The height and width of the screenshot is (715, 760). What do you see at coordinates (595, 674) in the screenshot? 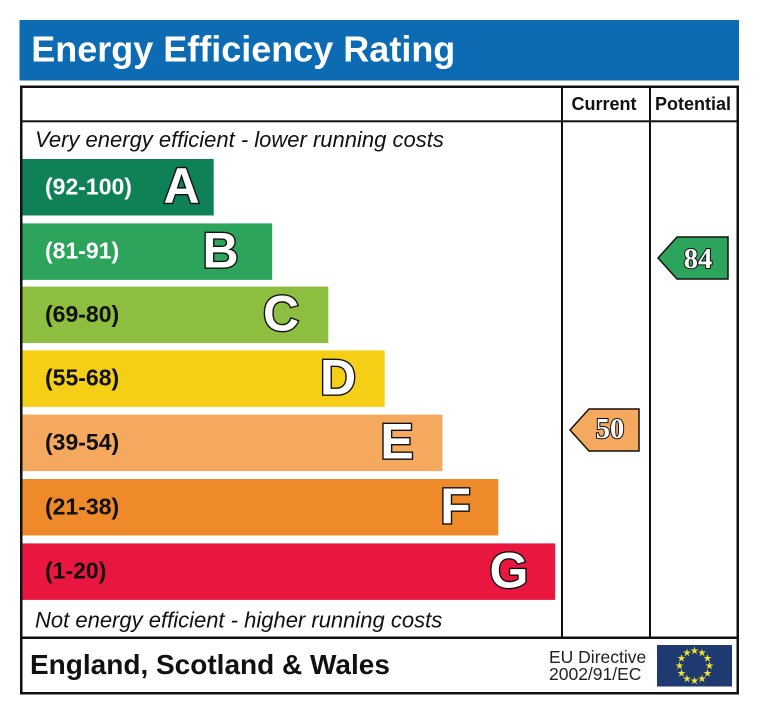
I see `svg-text: 2002/91/EC` at bounding box center [595, 674].